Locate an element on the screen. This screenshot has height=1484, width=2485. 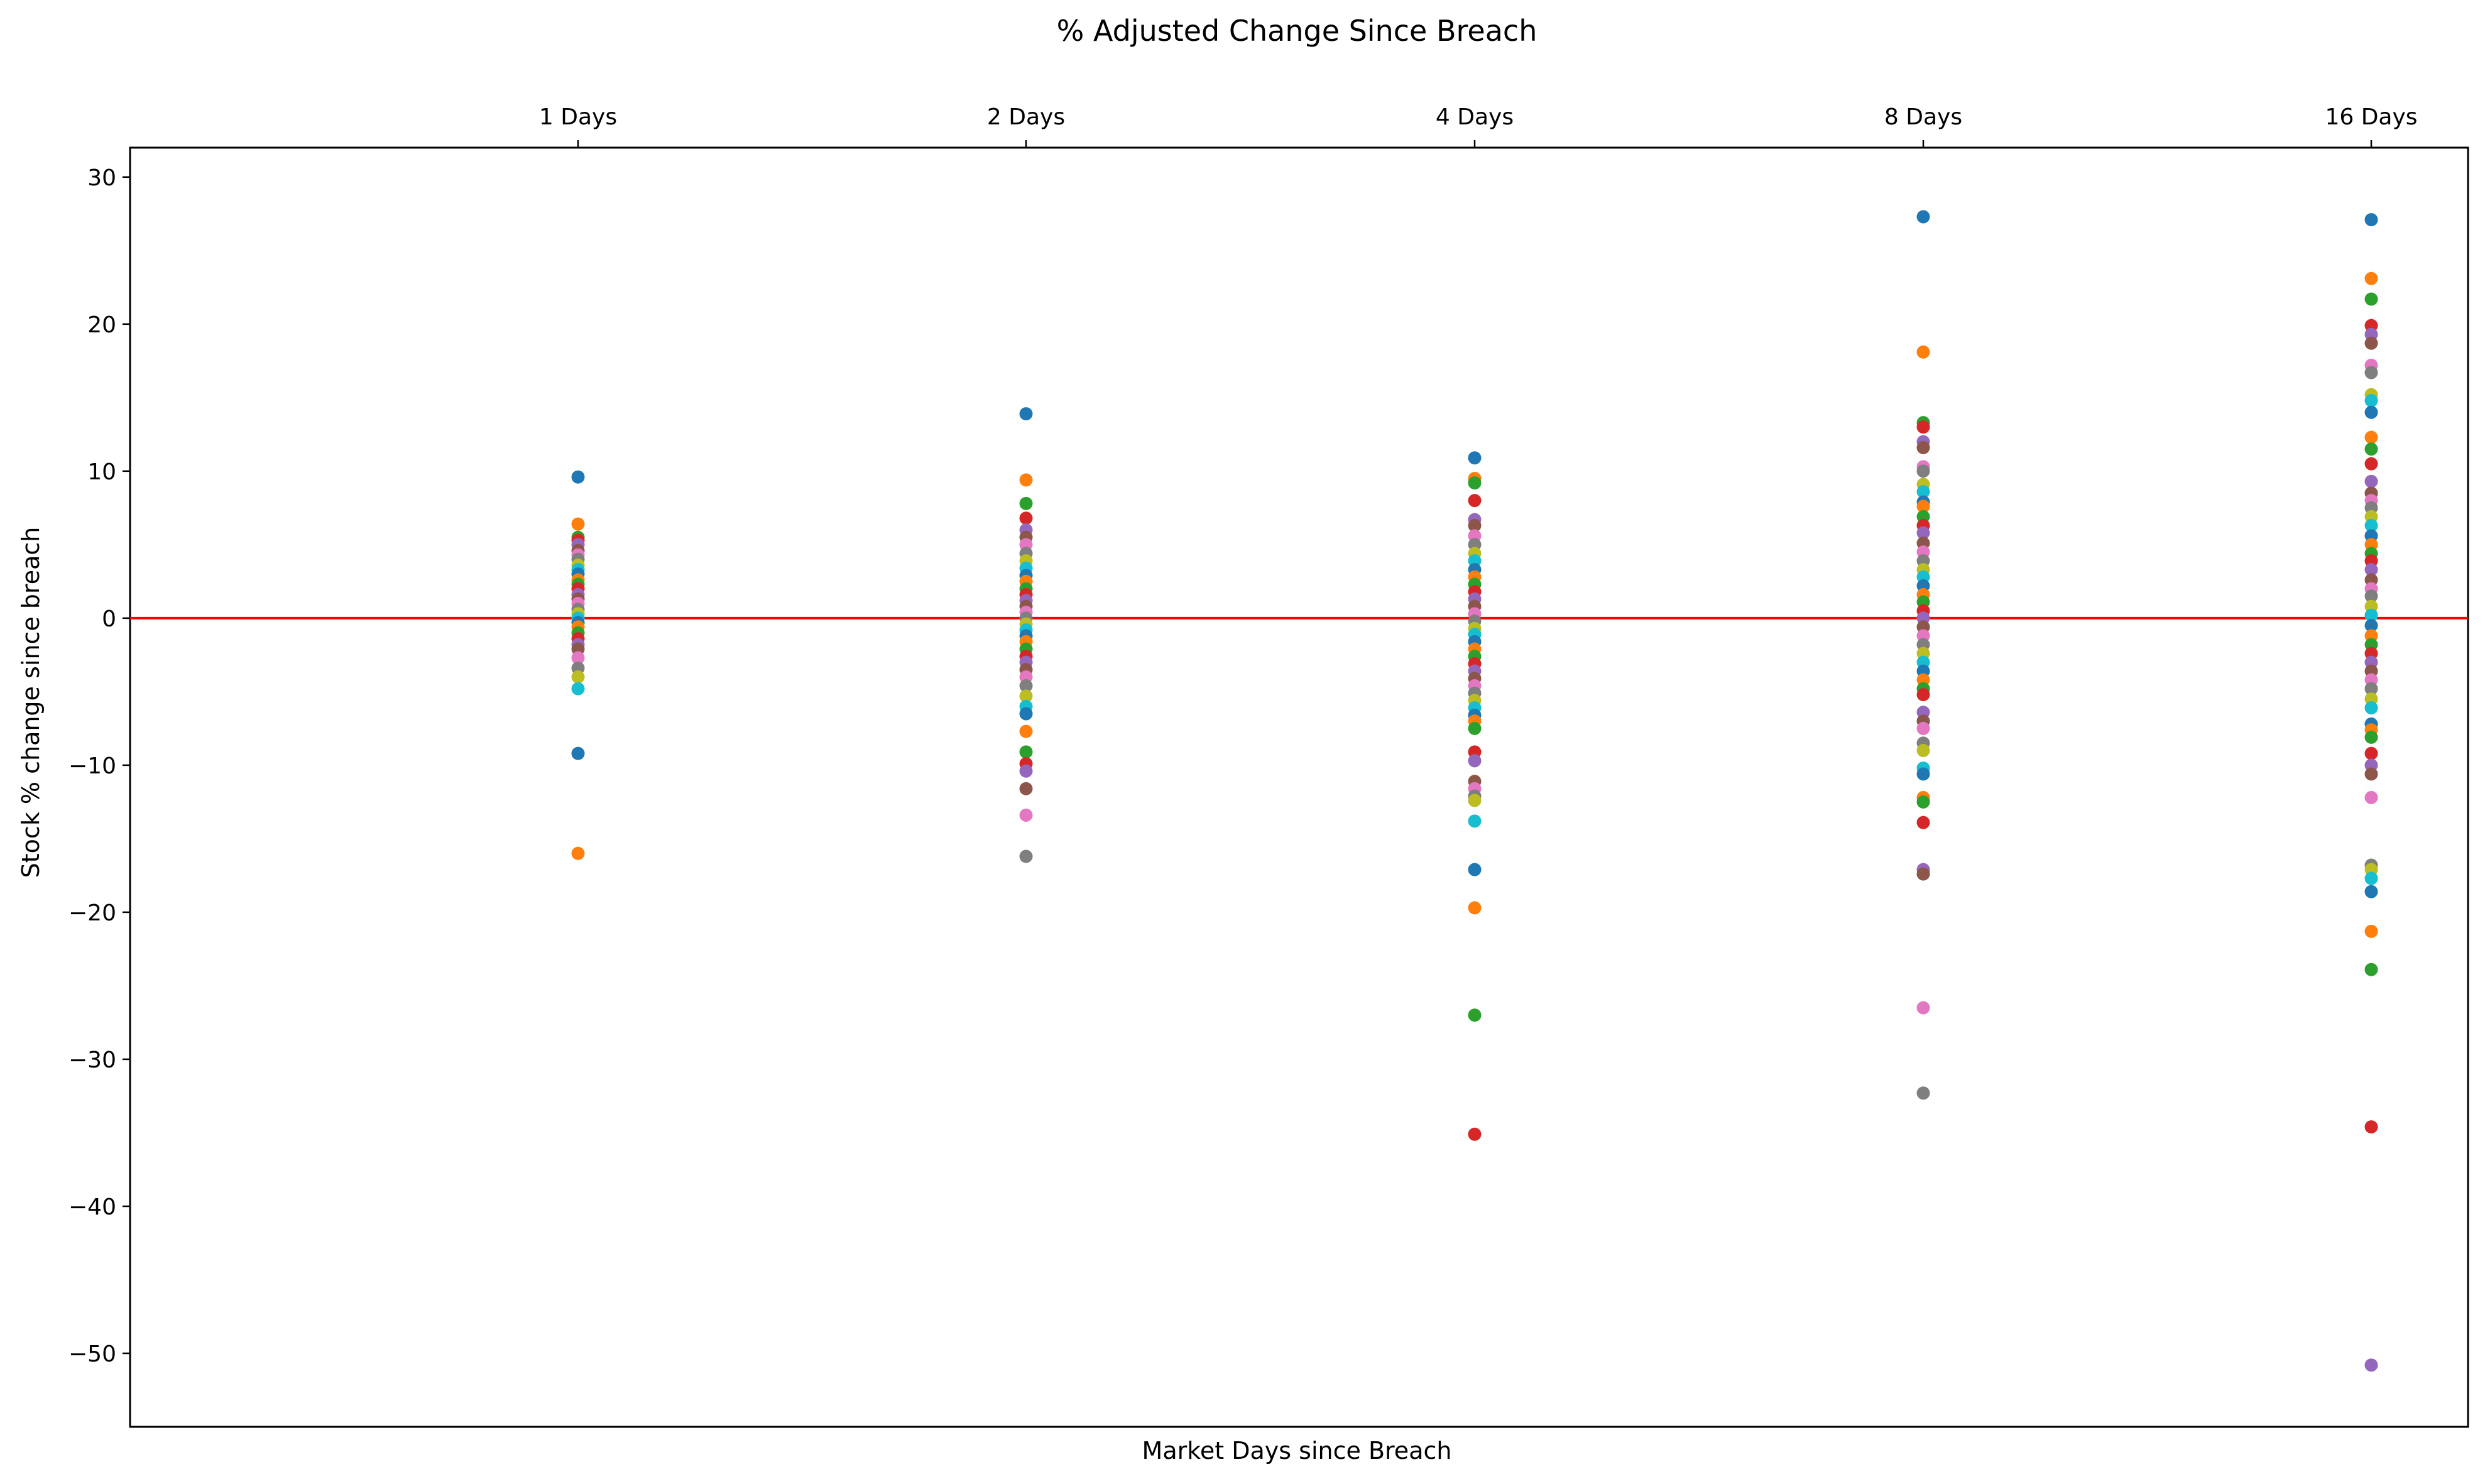
y-axis: 30 20 10 0 −10 −20 −30 −40 −50 is located at coordinates (99, 766).